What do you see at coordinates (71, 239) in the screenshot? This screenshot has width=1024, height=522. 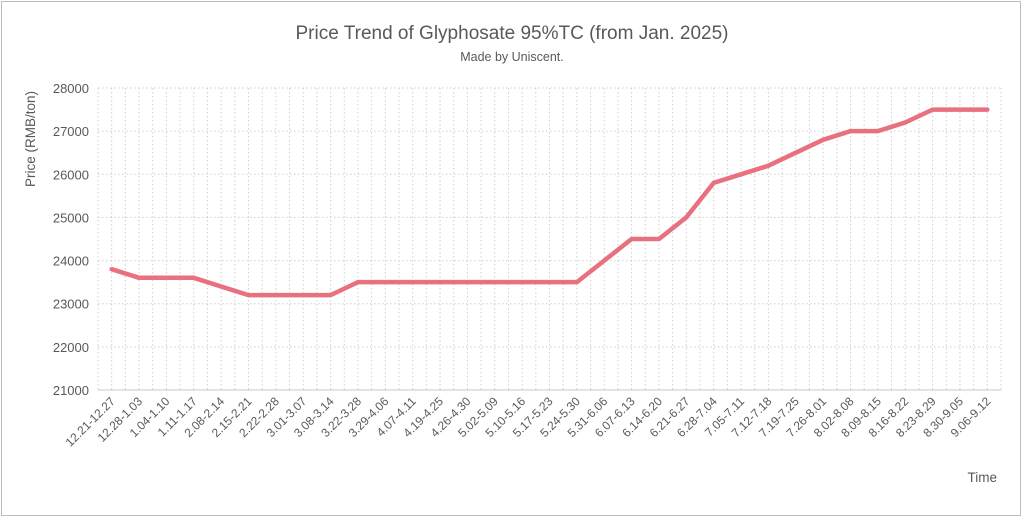 I see `y-tick-labels: 21000 22000 23000 24000 25000 26000 27000 28000` at bounding box center [71, 239].